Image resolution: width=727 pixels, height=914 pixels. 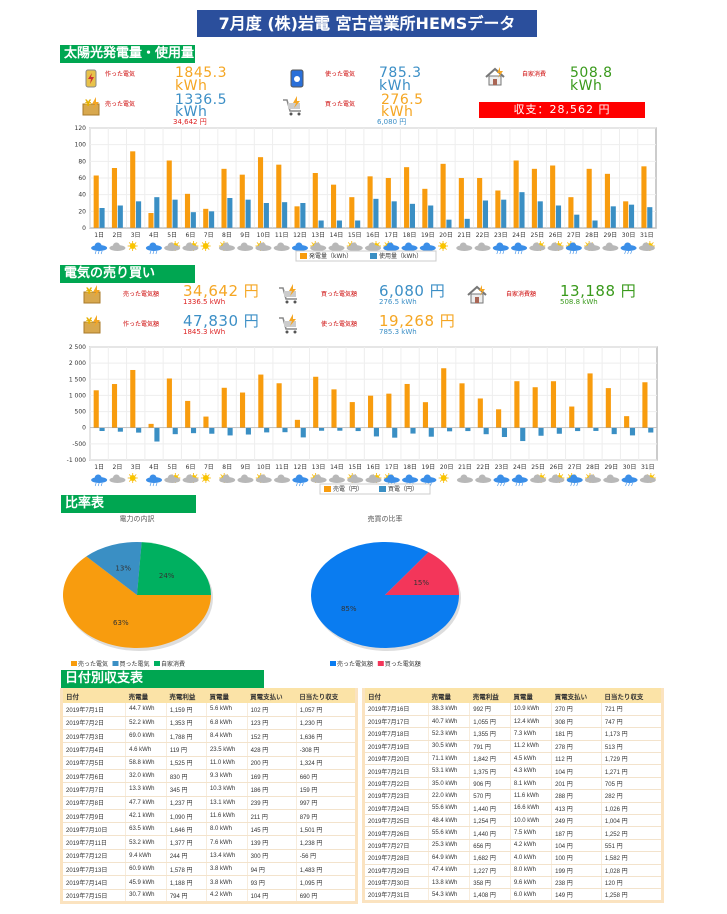 What do you see at coordinates (632, 695) in the screenshot?
I see `column-header: 日当たり収支` at bounding box center [632, 695].